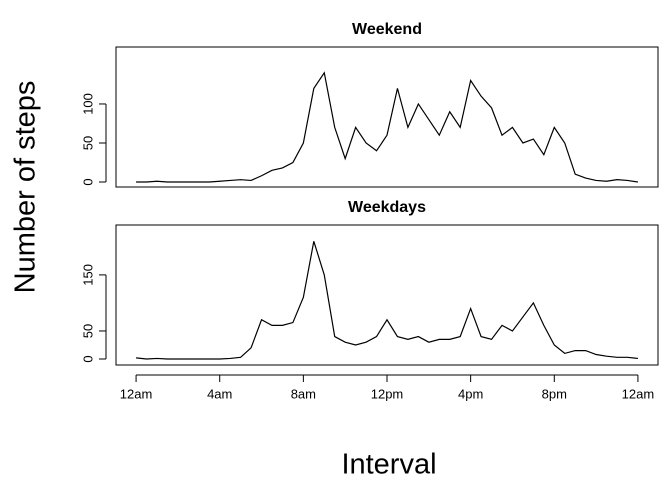 The width and height of the screenshot is (672, 480). I want to click on panel-title: Weekend, so click(387, 29).